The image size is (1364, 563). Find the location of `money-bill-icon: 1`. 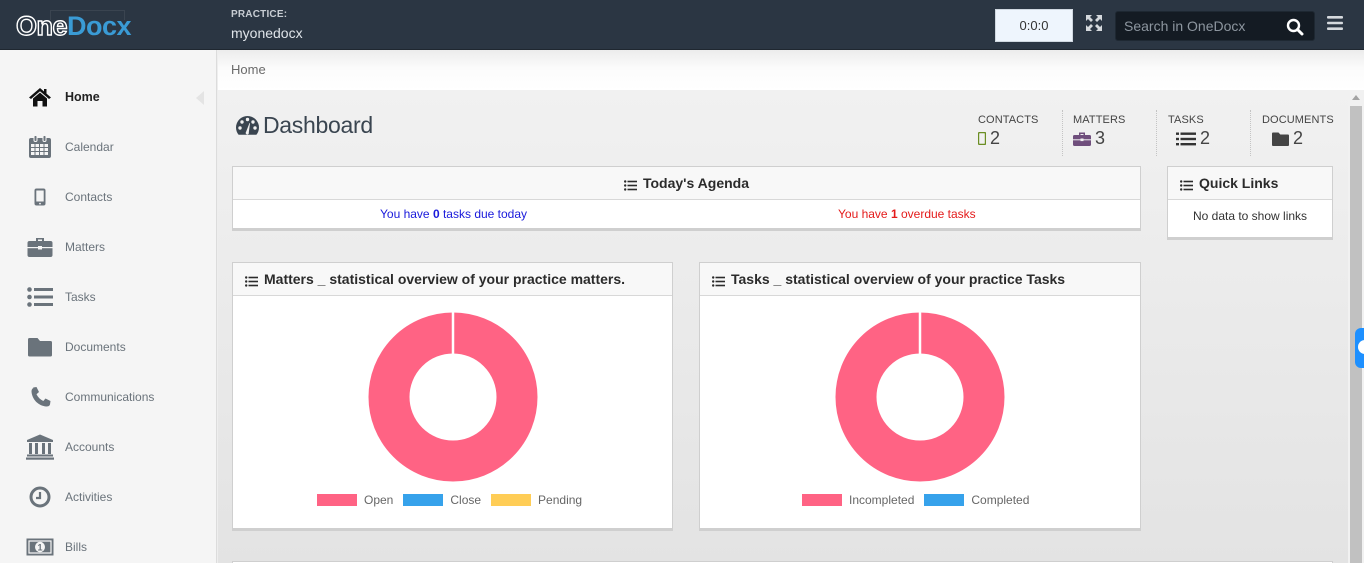

money-bill-icon: 1 is located at coordinates (40, 547).